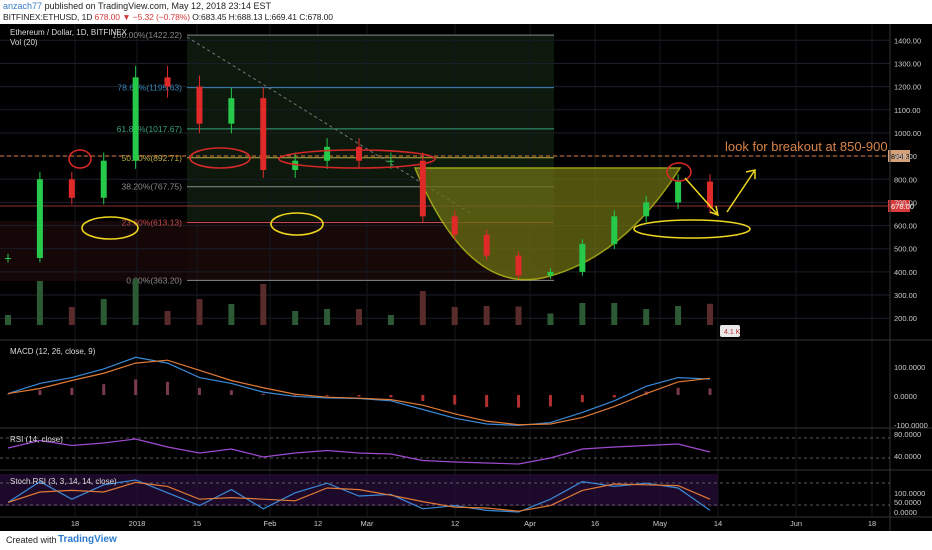 The image size is (932, 550). Describe the element at coordinates (24, 42) in the screenshot. I see `volume-legend: Vol (20)` at that location.